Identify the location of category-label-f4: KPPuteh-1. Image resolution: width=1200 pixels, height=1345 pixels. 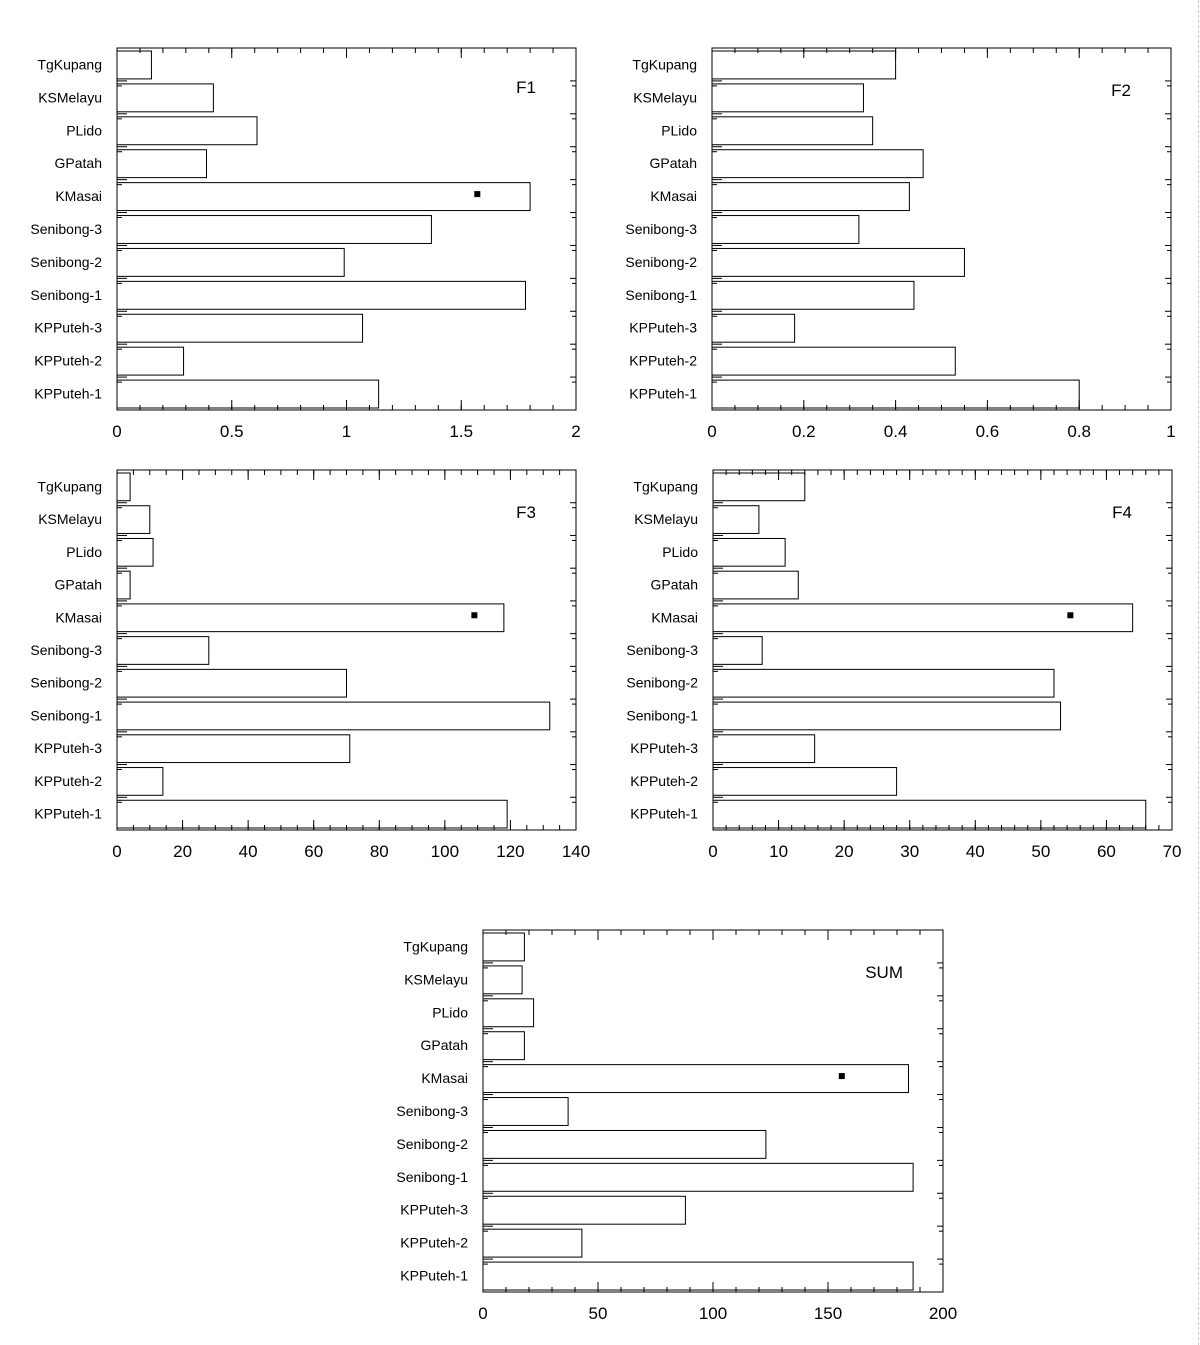
(664, 814).